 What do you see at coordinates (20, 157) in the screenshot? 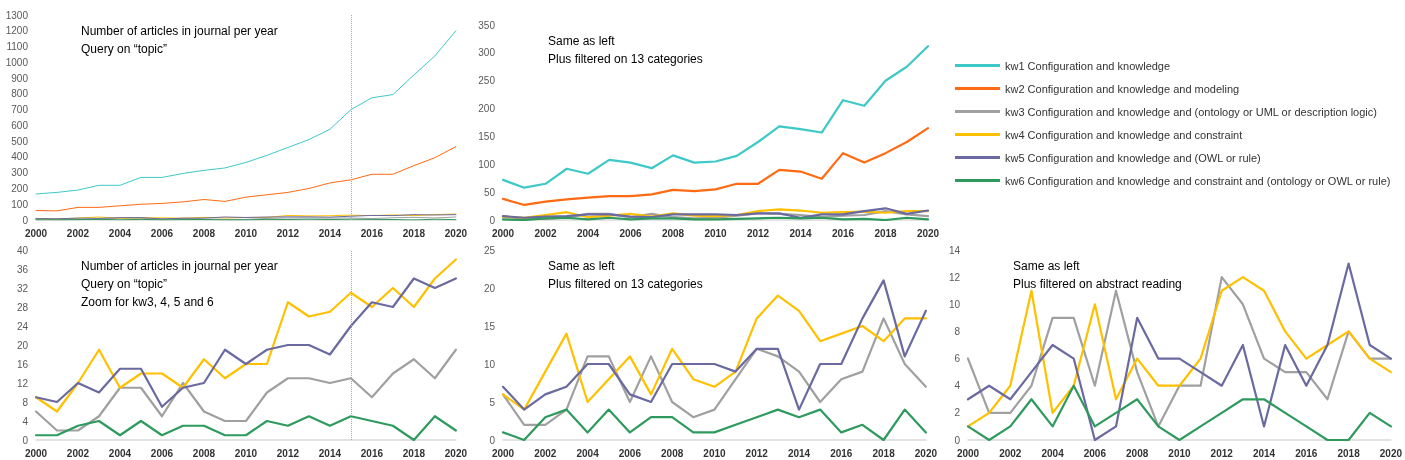
I see `y-tick-label: 400` at bounding box center [20, 157].